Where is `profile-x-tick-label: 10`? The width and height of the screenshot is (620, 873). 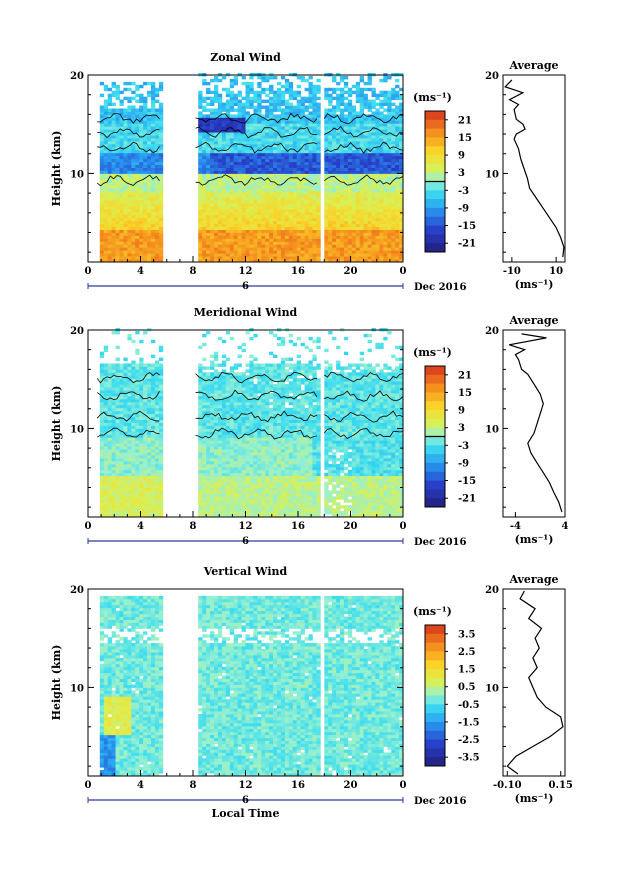 profile-x-tick-label: 10 is located at coordinates (556, 271).